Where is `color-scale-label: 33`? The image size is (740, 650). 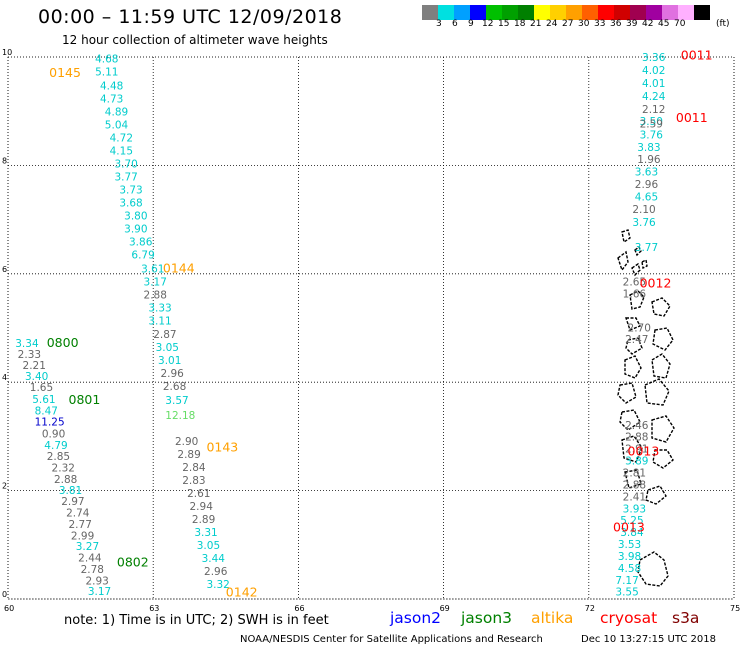 color-scale-label: 33 is located at coordinates (600, 24).